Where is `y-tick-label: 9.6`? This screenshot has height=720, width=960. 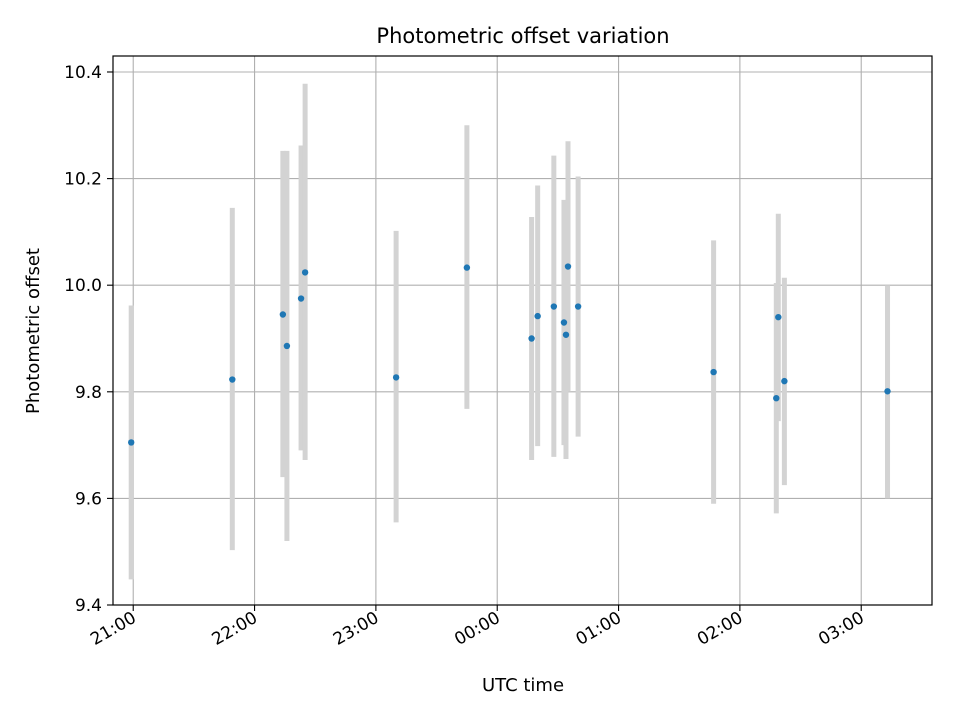
y-tick-label: 9.6 is located at coordinates (88, 499).